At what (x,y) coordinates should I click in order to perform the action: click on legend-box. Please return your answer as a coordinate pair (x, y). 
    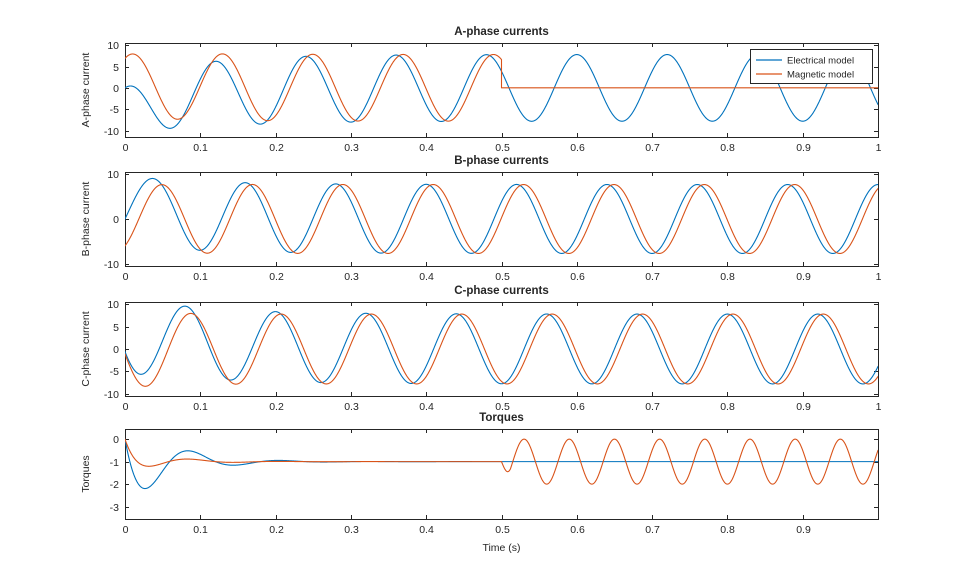
    Looking at the image, I should click on (811, 66).